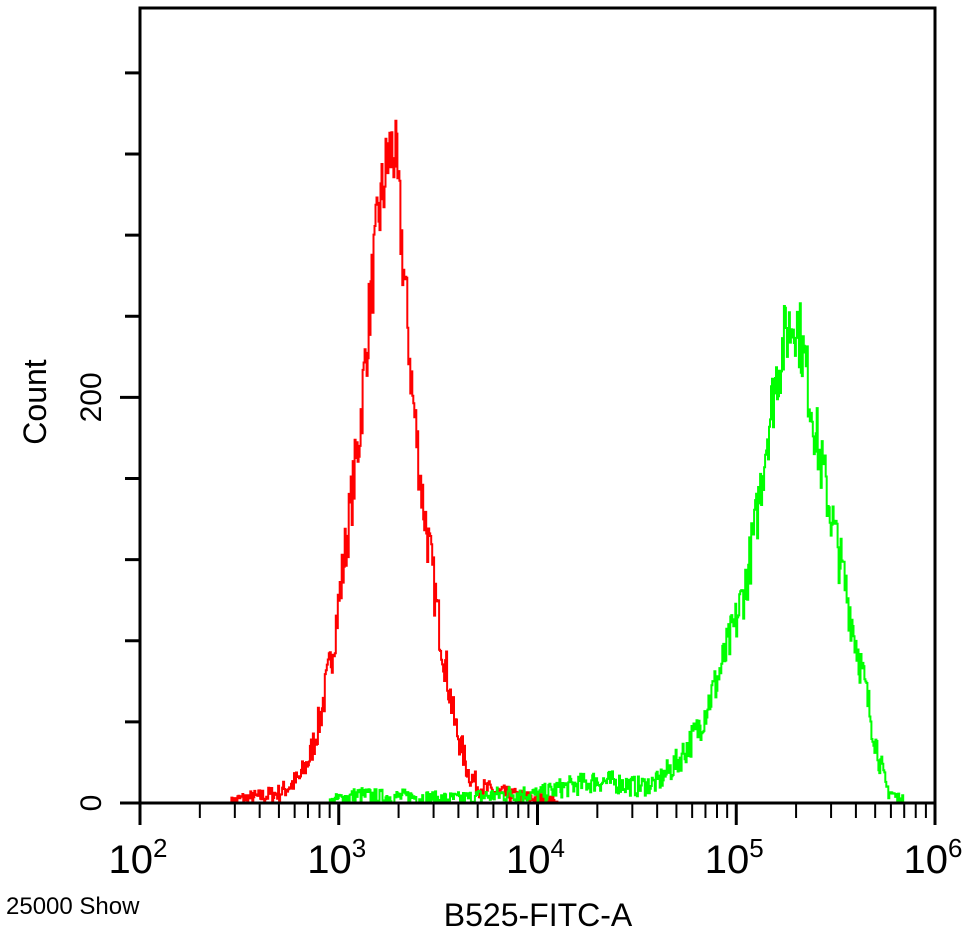  I want to click on x-tick-label: 10², so click(138, 857).